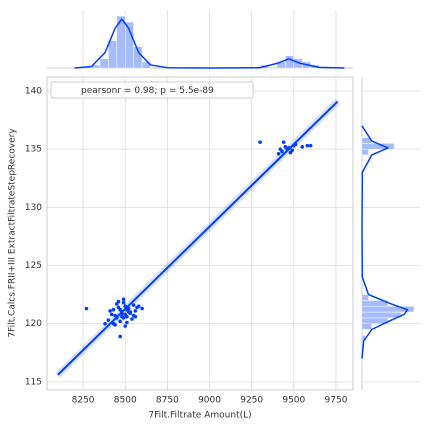  What do you see at coordinates (293, 401) in the screenshot?
I see `x-tick-label: 9500` at bounding box center [293, 401].